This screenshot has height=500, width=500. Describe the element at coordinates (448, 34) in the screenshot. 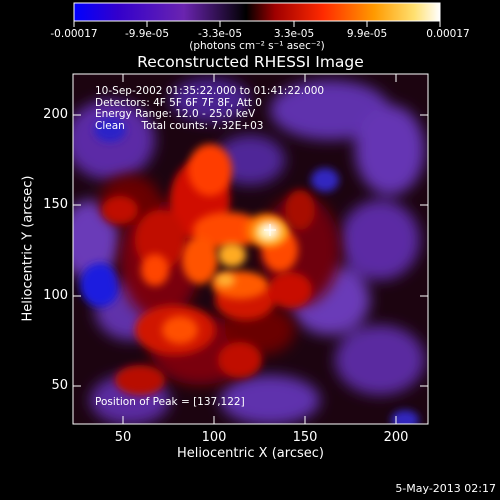

I see `colorbar-tick-label: 0.00017` at that location.